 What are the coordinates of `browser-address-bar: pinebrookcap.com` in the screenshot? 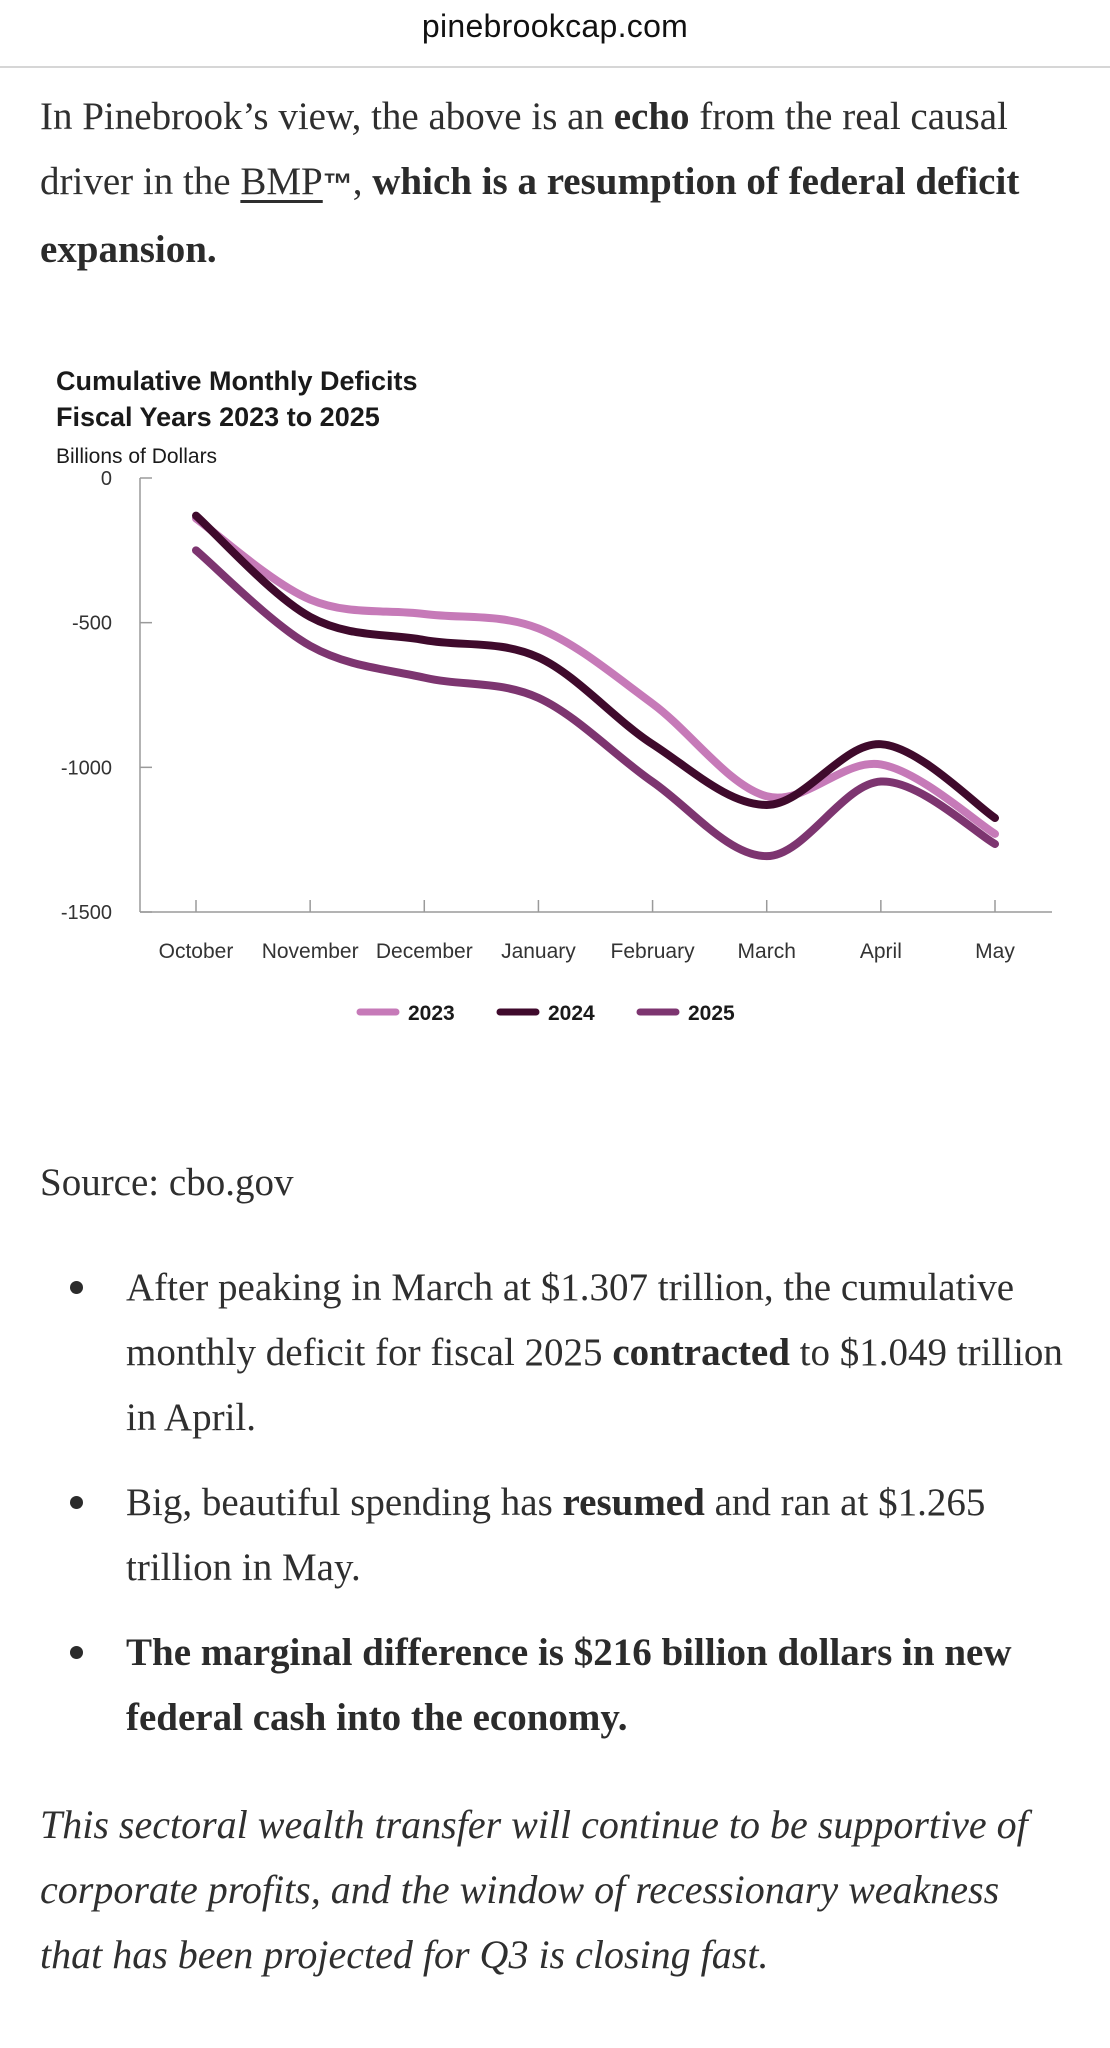 It's located at (555, 34).